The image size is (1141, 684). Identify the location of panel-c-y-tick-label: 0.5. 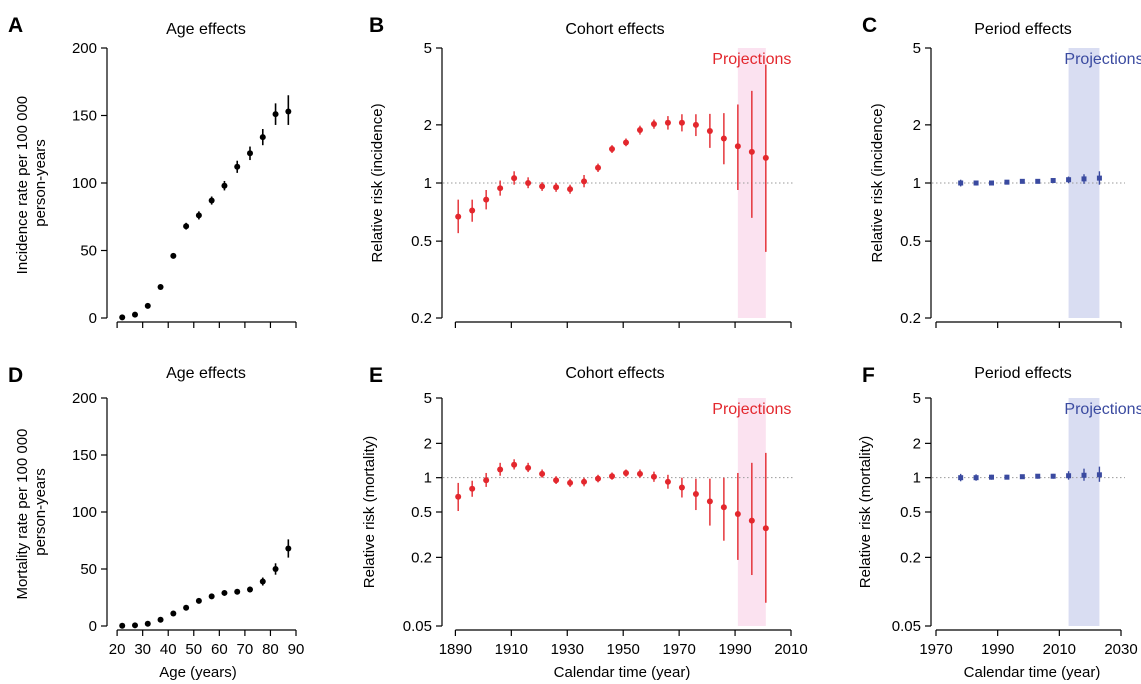
(910, 241).